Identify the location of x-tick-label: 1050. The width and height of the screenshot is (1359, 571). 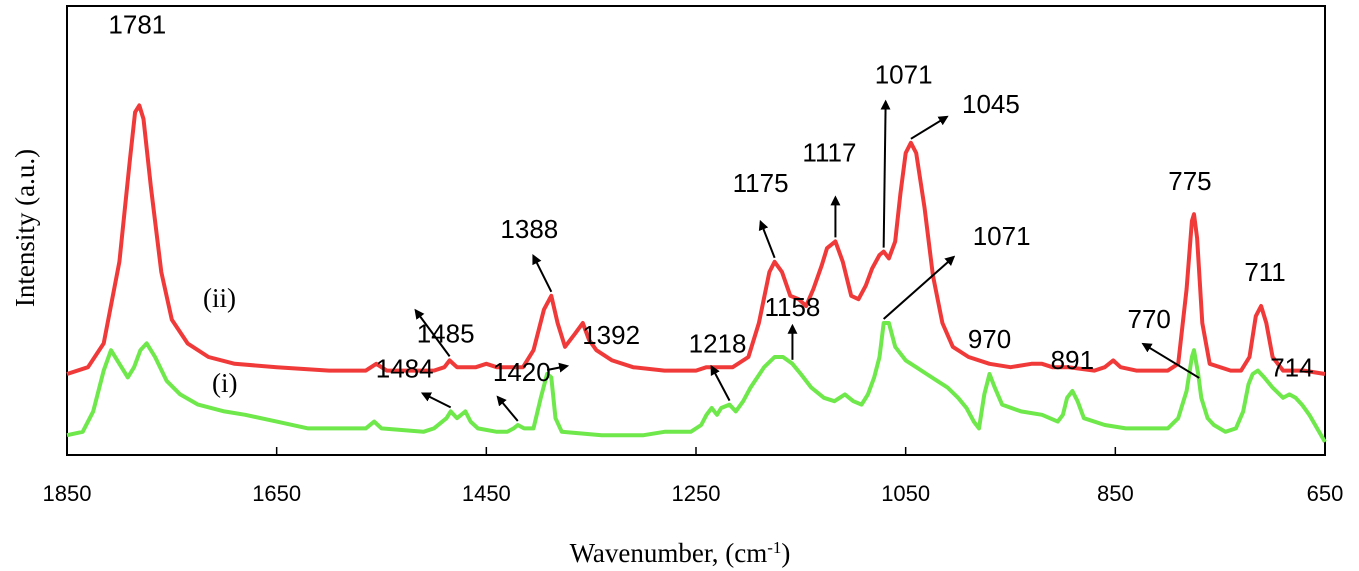
(905, 493).